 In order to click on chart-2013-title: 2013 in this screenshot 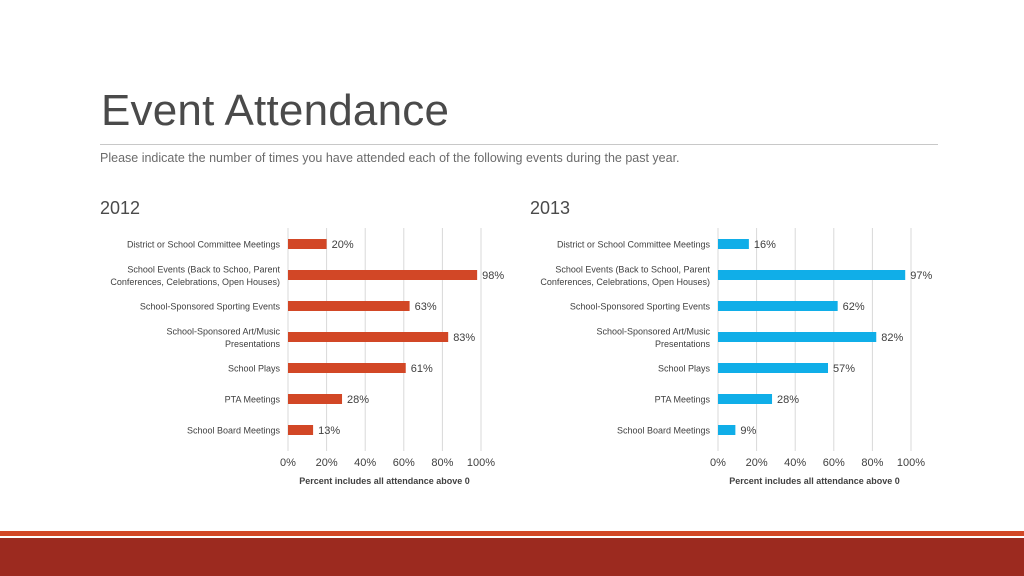, I will do `click(550, 208)`.